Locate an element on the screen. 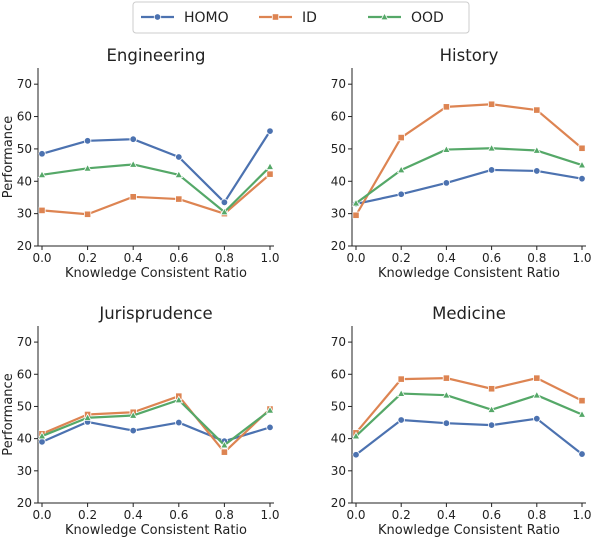  y-tick-label: 60 is located at coordinates (338, 374).